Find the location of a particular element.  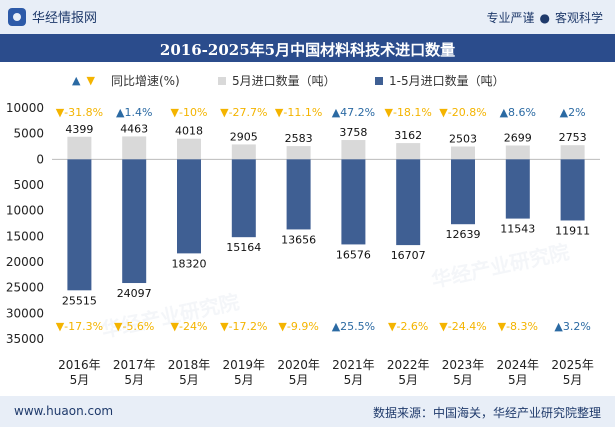

legend-cumulative: 1-5月进口数量（吨） is located at coordinates (440, 80).